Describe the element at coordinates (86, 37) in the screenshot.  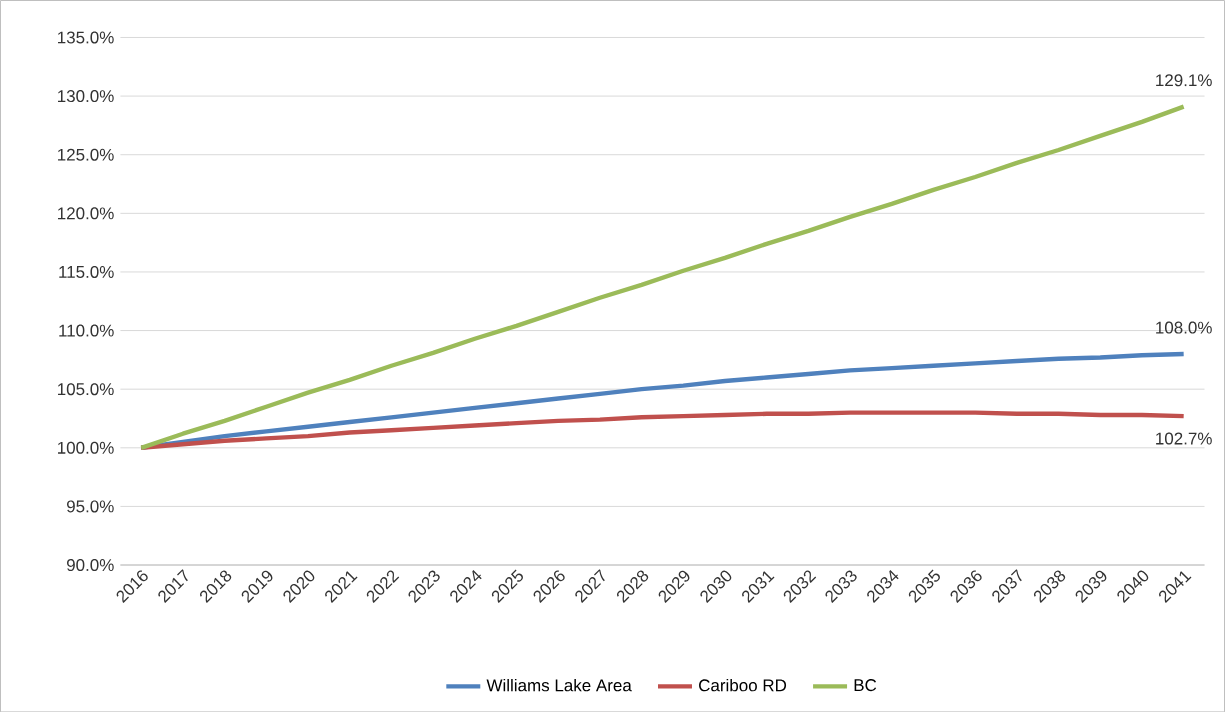
I see `y-tick-label: 135.0%` at that location.